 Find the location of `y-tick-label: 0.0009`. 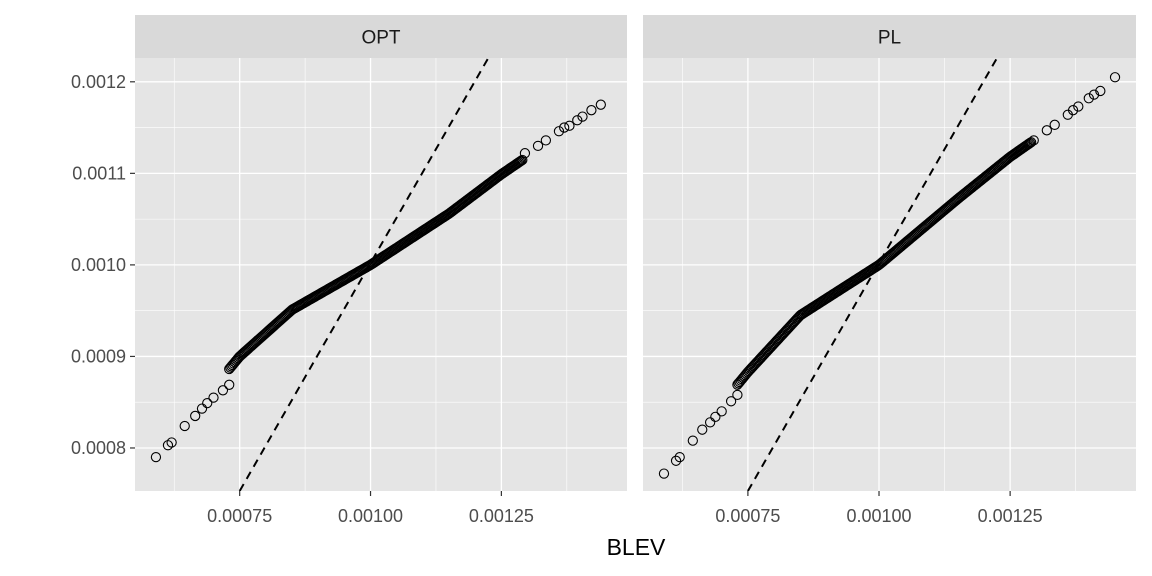

y-tick-label: 0.0009 is located at coordinates (98, 356).